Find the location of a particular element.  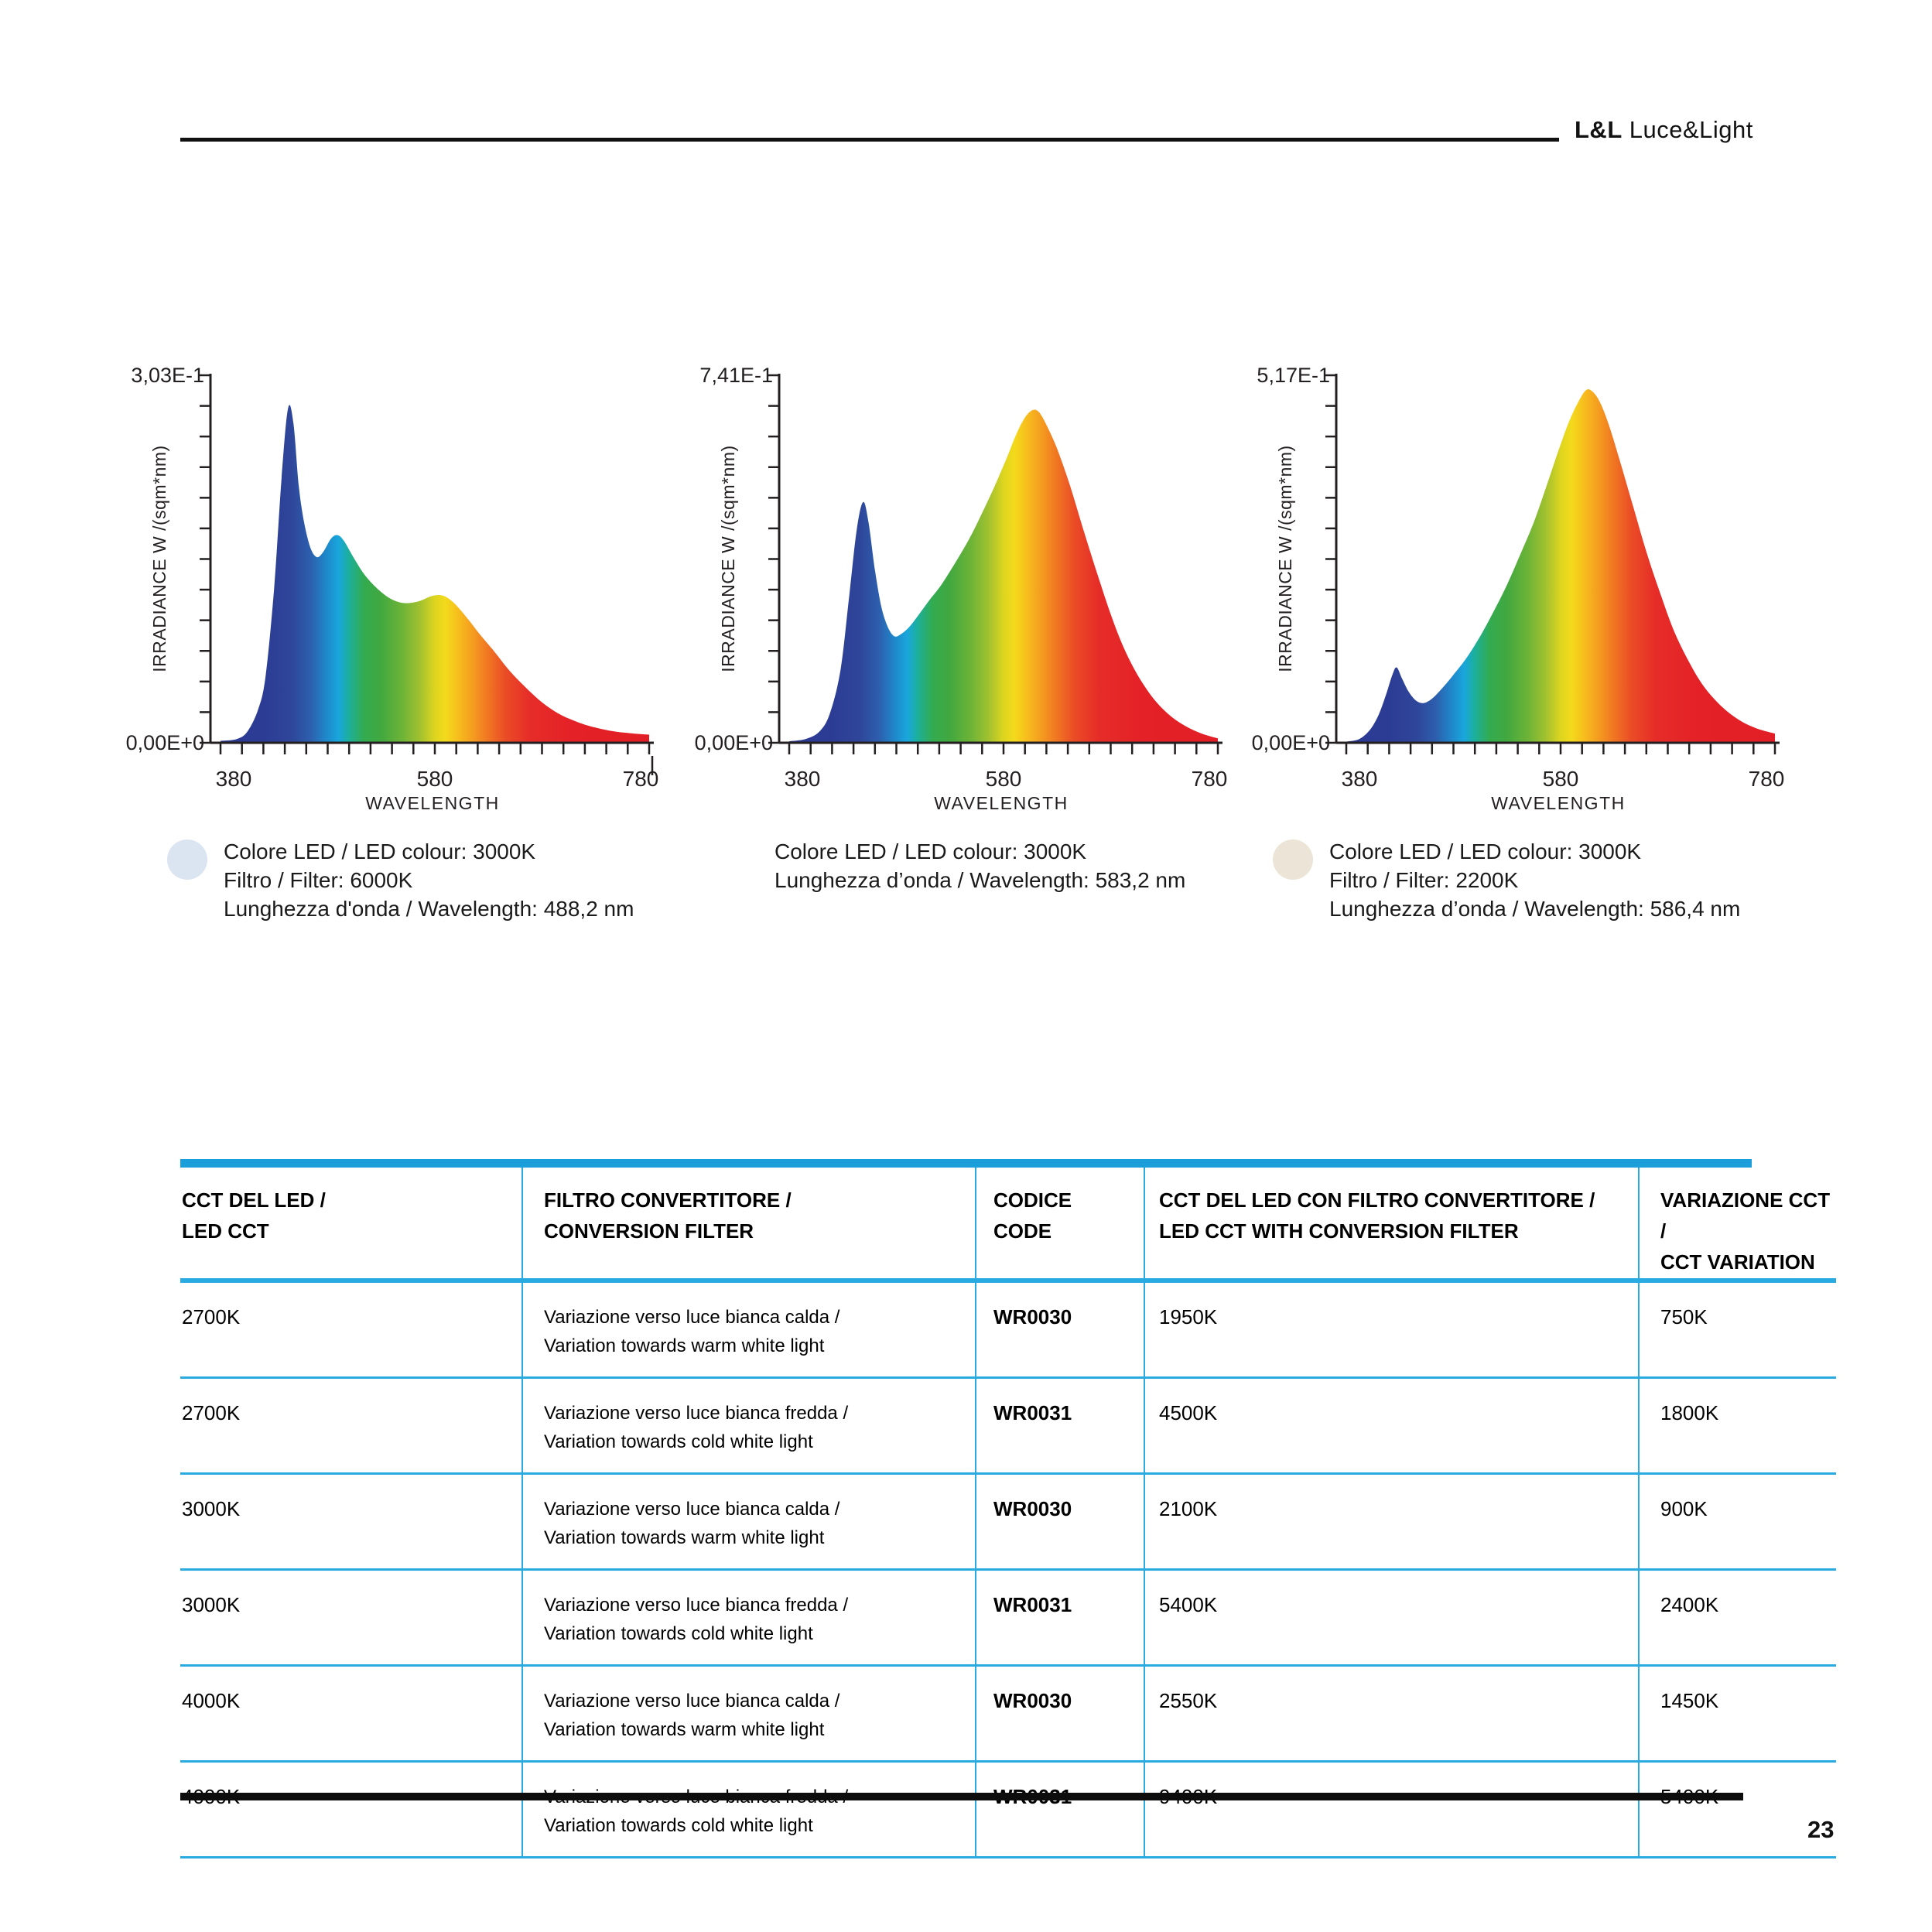

variation-cell: 1450K is located at coordinates (1737, 1714).